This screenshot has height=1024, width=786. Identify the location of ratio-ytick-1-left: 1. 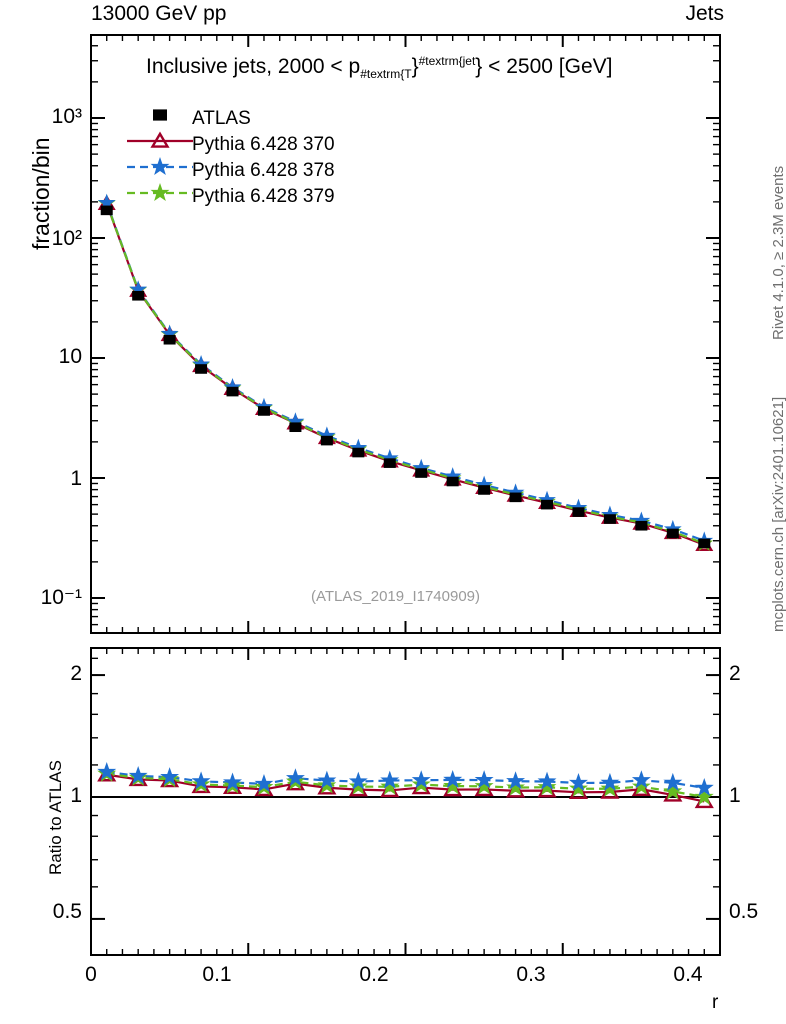
(76, 795).